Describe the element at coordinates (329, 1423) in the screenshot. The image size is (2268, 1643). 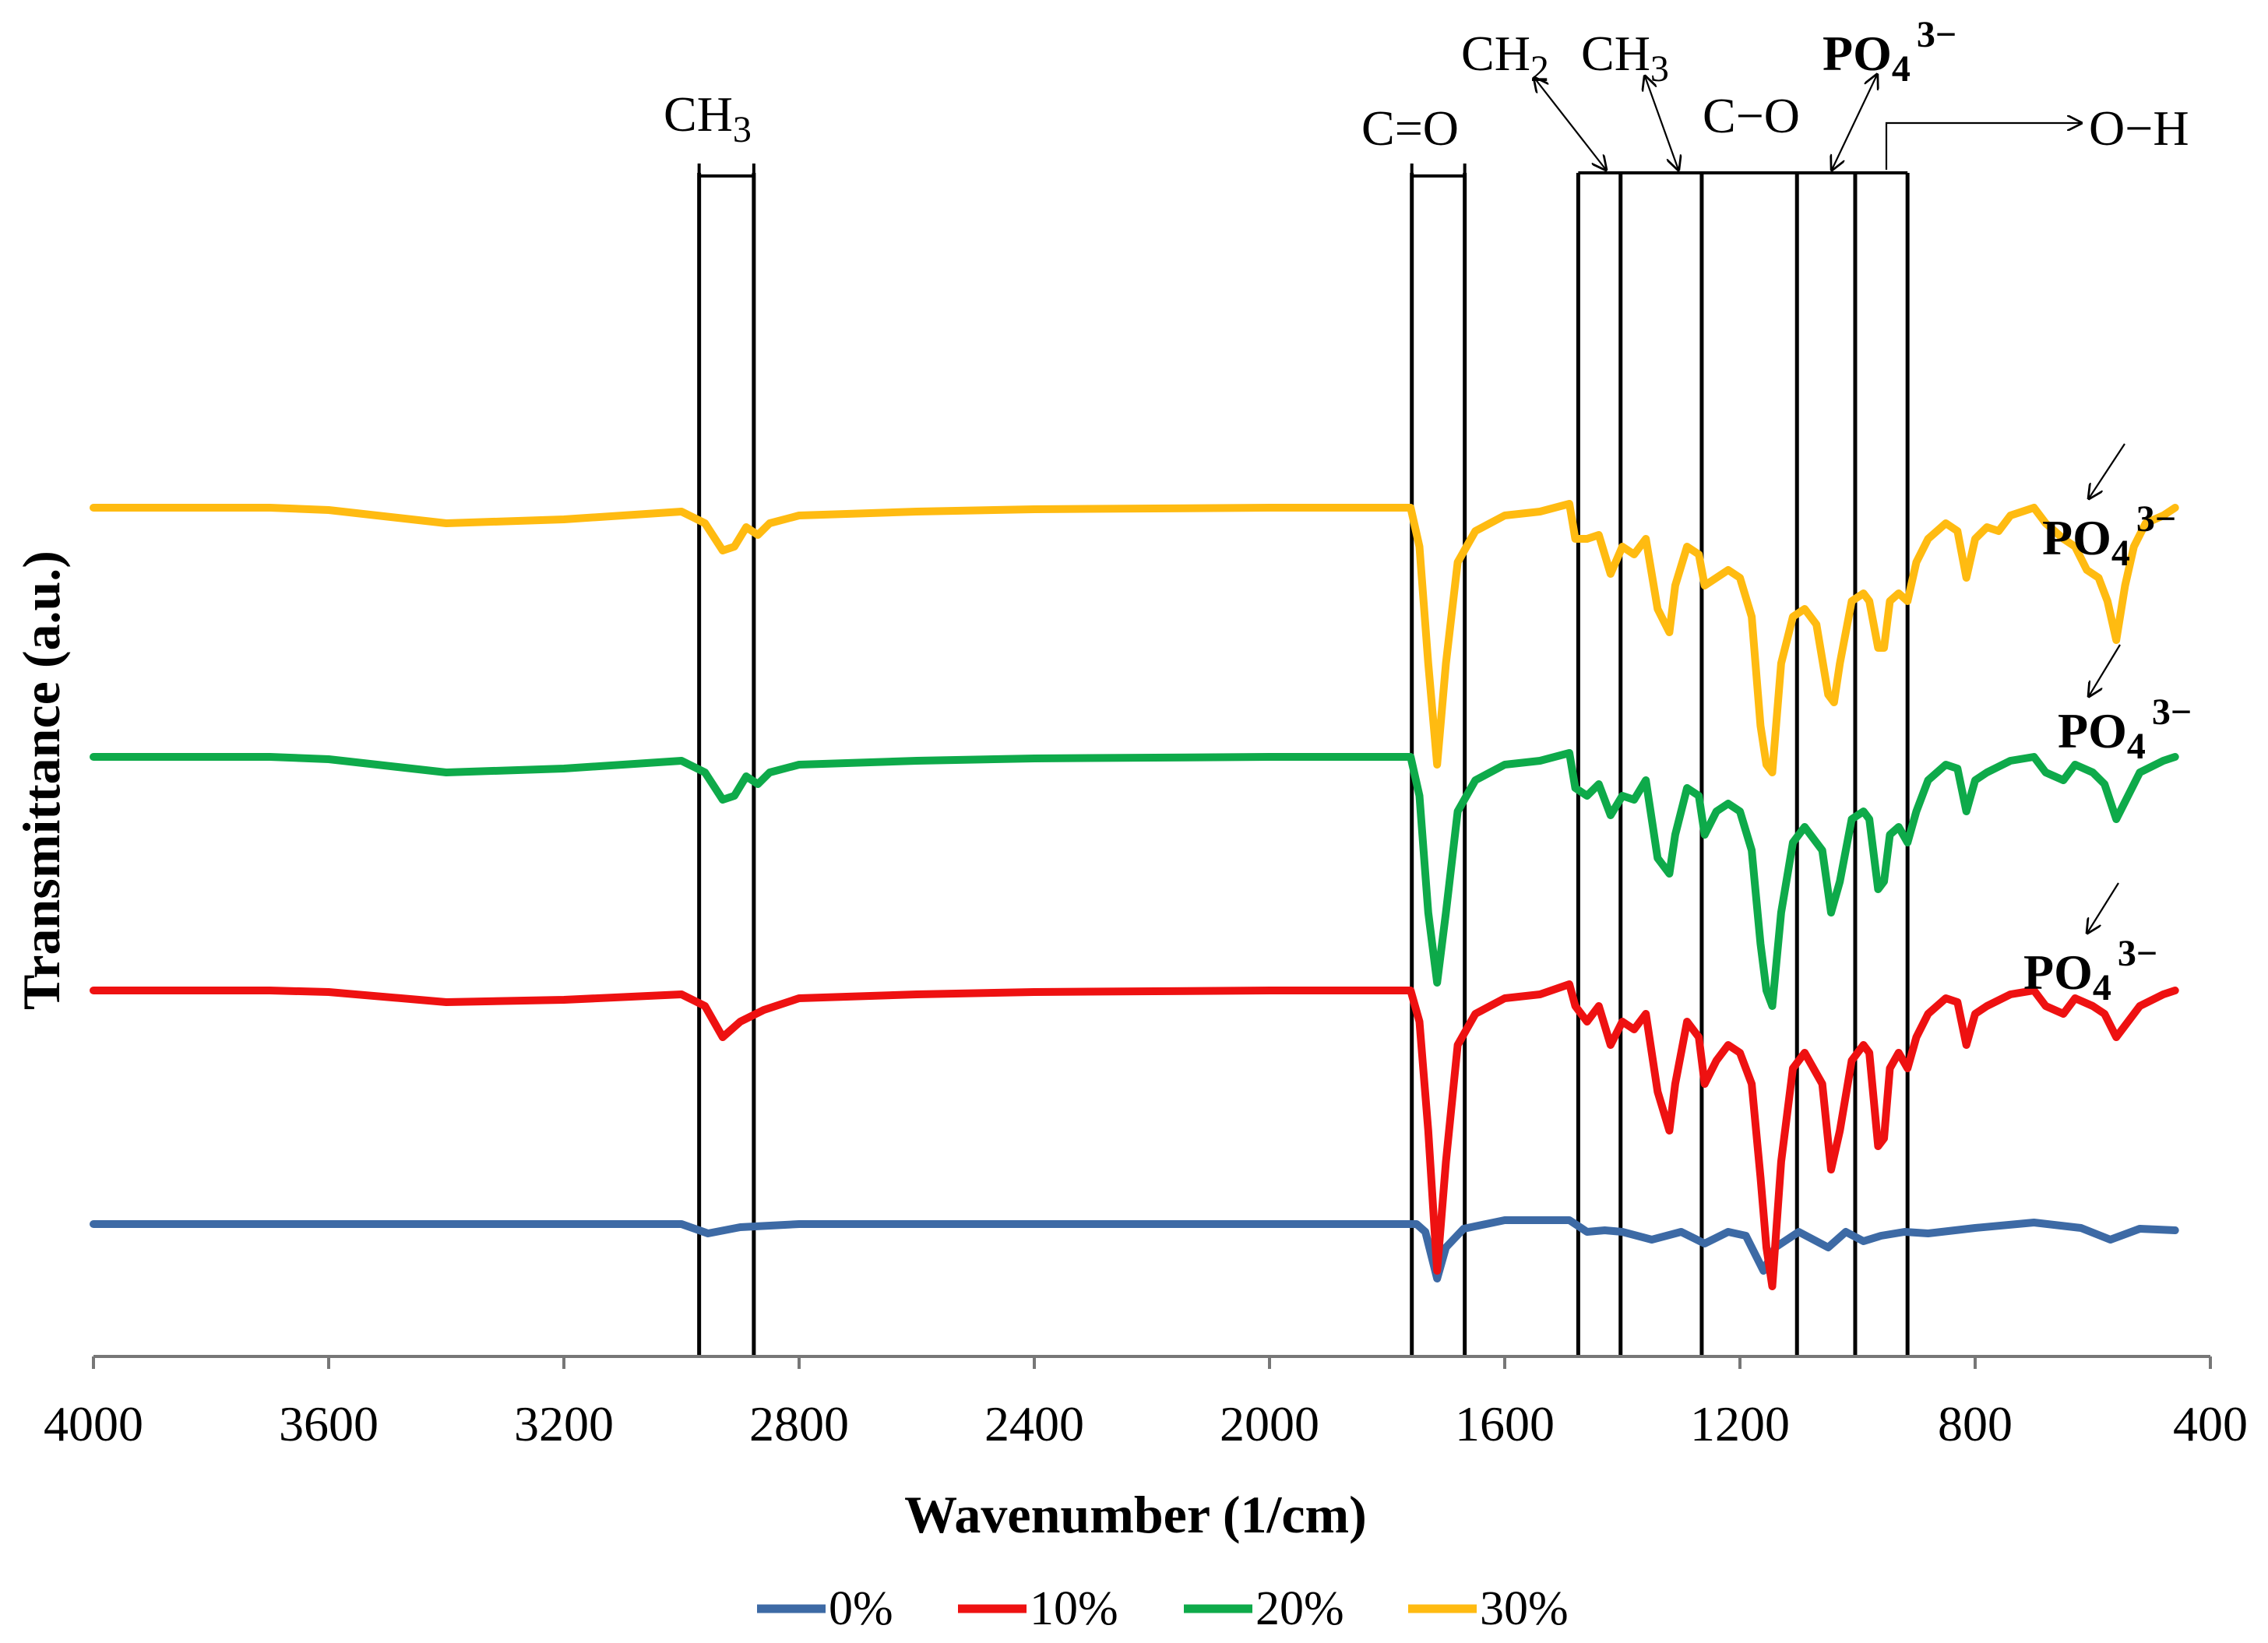
I see `x-tick-label: 3600` at that location.